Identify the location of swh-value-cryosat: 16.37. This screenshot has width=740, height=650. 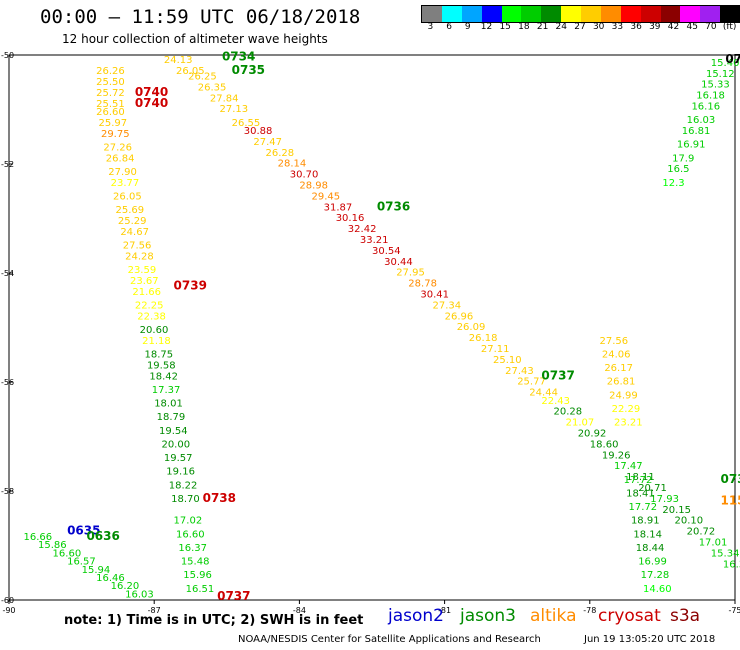
(192, 548).